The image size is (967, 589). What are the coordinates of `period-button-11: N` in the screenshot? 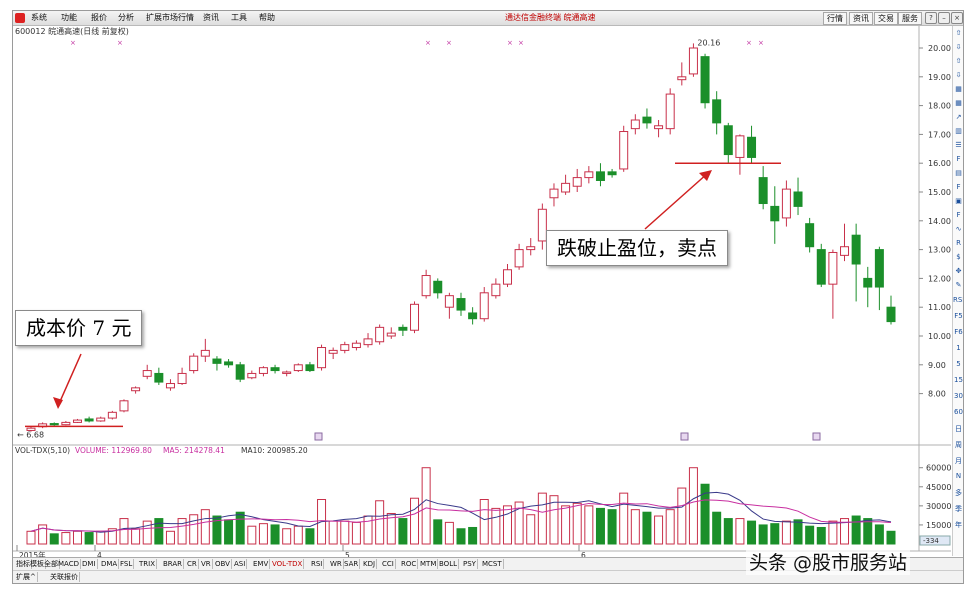 It's located at (958, 476).